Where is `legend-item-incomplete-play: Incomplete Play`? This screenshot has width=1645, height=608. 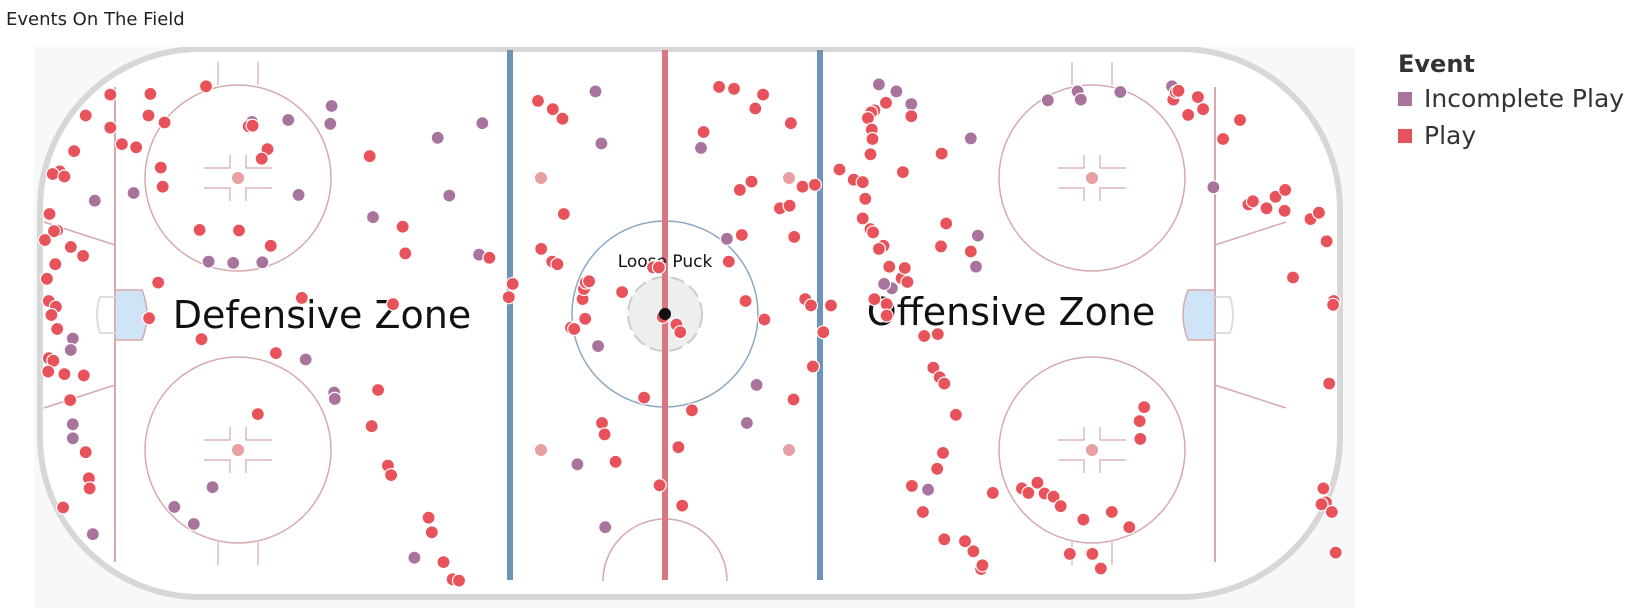
legend-item-incomplete-play: Incomplete Play is located at coordinates (1511, 98).